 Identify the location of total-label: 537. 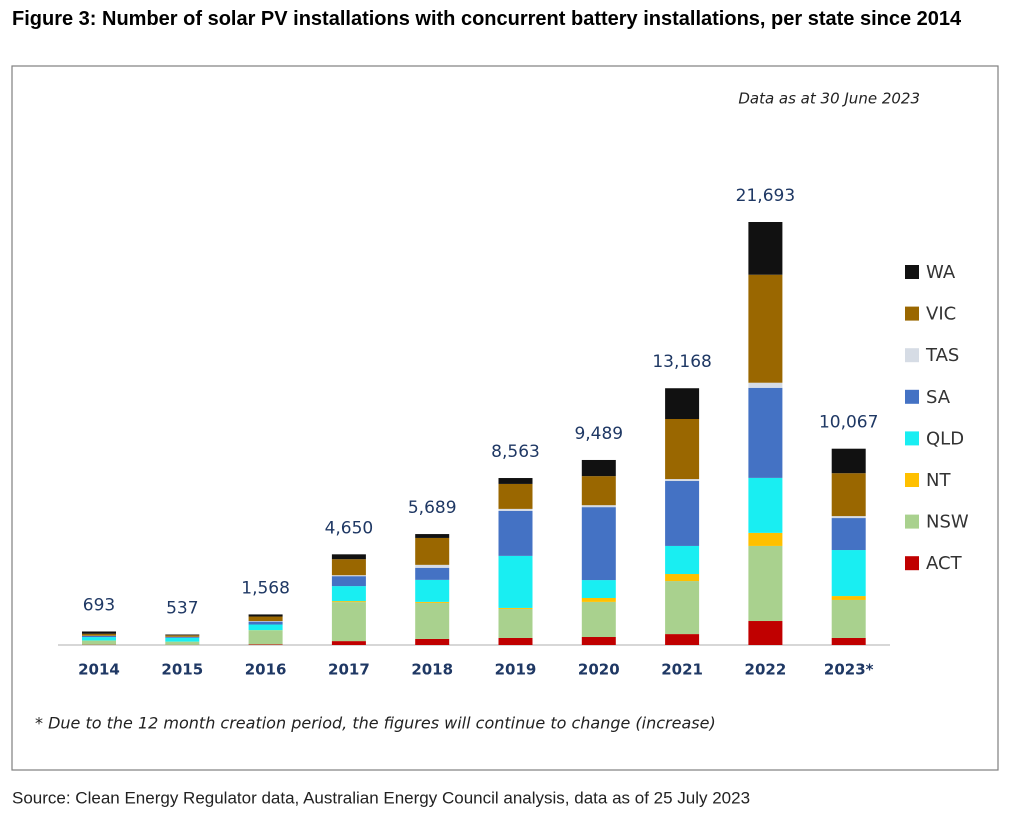
(182, 609).